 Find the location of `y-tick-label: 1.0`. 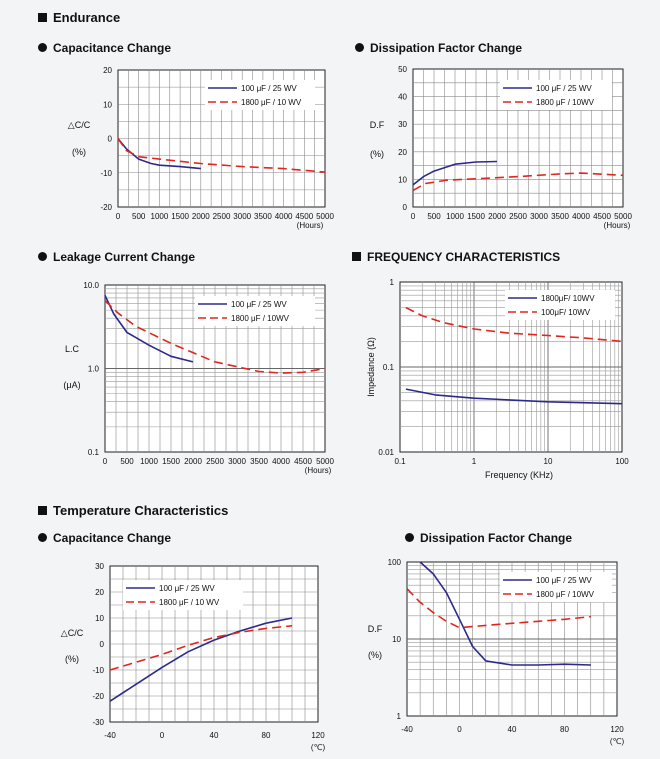

y-tick-label: 1.0 is located at coordinates (94, 369).